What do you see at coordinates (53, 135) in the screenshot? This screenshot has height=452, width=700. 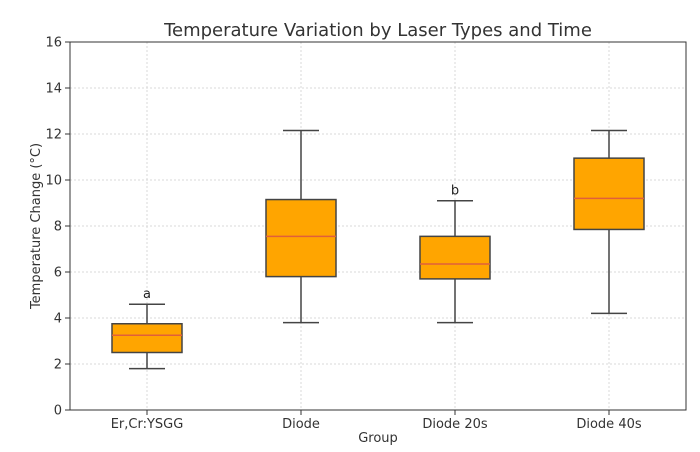 I see `y-tick-label: 12` at bounding box center [53, 135].